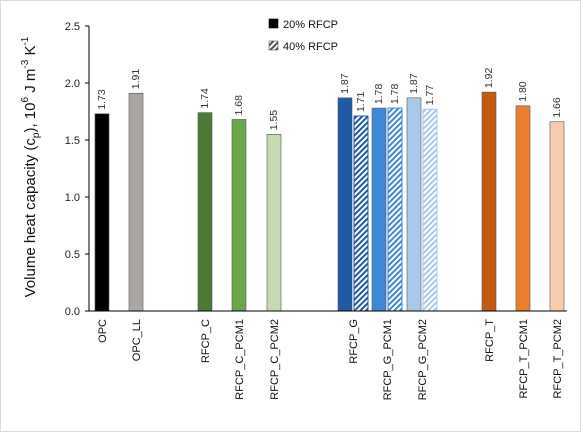 Image resolution: width=581 pixels, height=433 pixels. I want to click on bar-rfcp-g-pcm1-40-rfcp, so click(395, 209).